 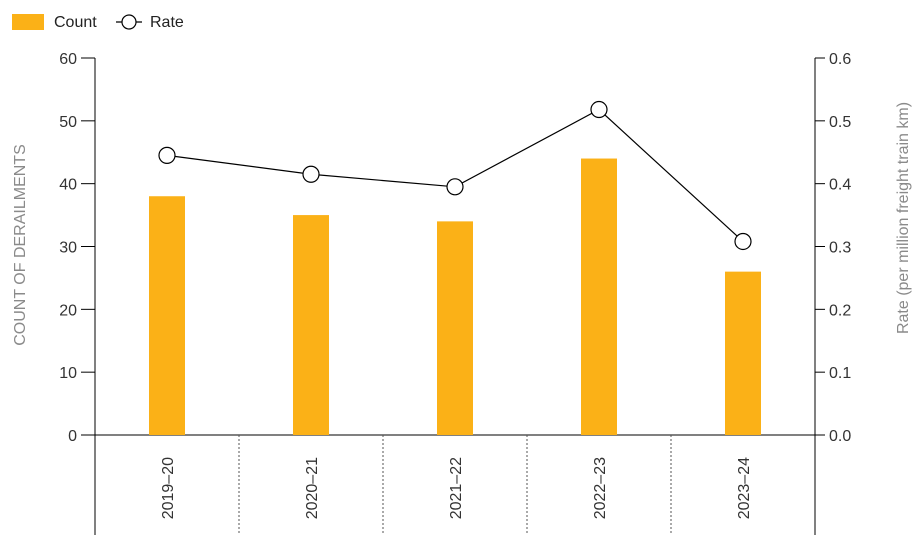 I want to click on legend-count-label: Count, so click(x=75, y=22).